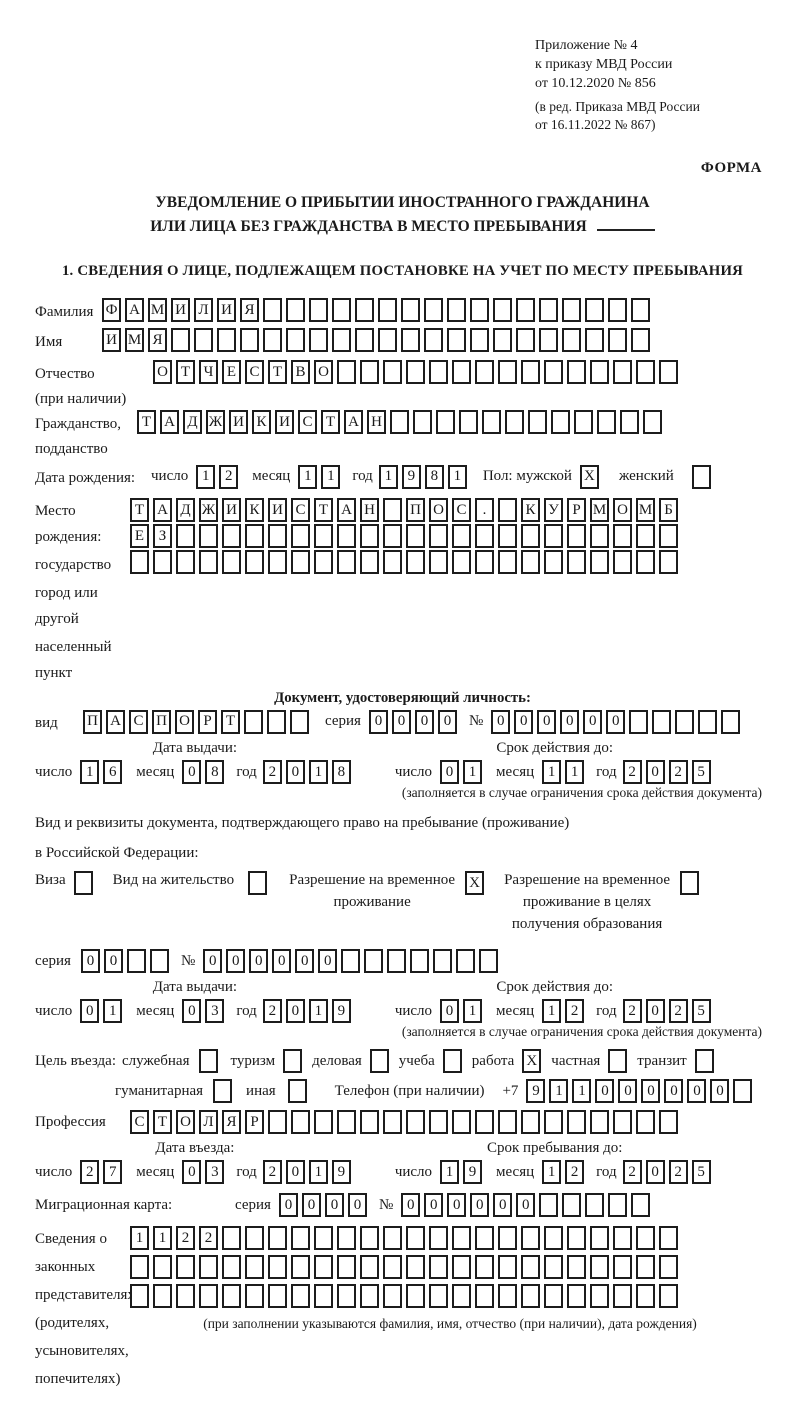  I want to click on form-cell: М, so click(645, 510).